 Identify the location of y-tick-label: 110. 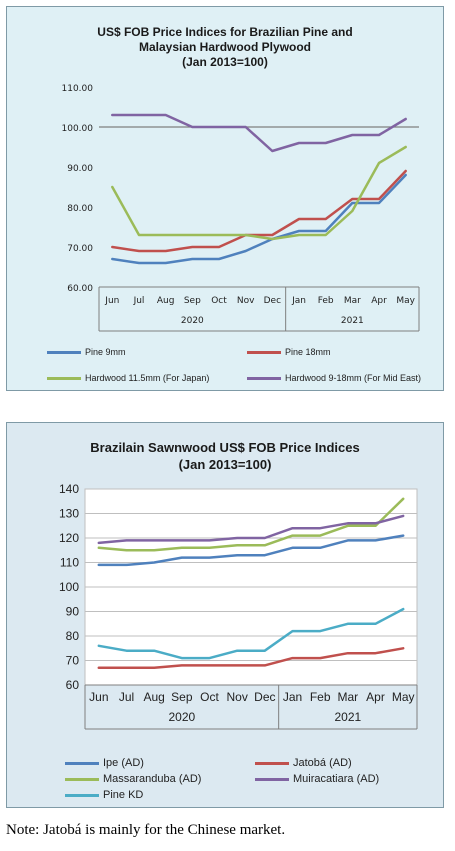
(69, 563).